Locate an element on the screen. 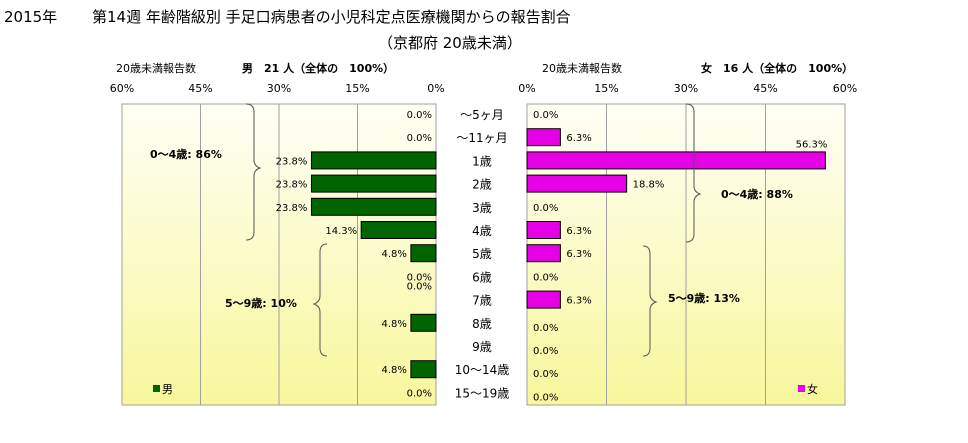 The image size is (968, 443). category-label: 6歳 is located at coordinates (482, 277).